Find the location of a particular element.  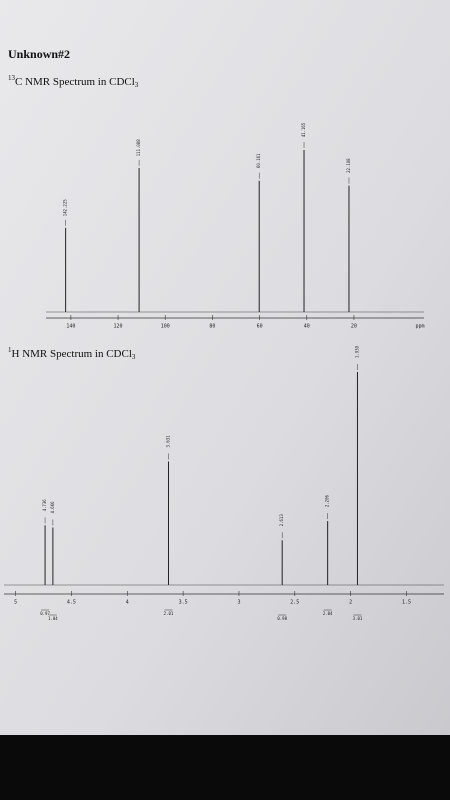

x-tick-label: 100 is located at coordinates (165, 327).